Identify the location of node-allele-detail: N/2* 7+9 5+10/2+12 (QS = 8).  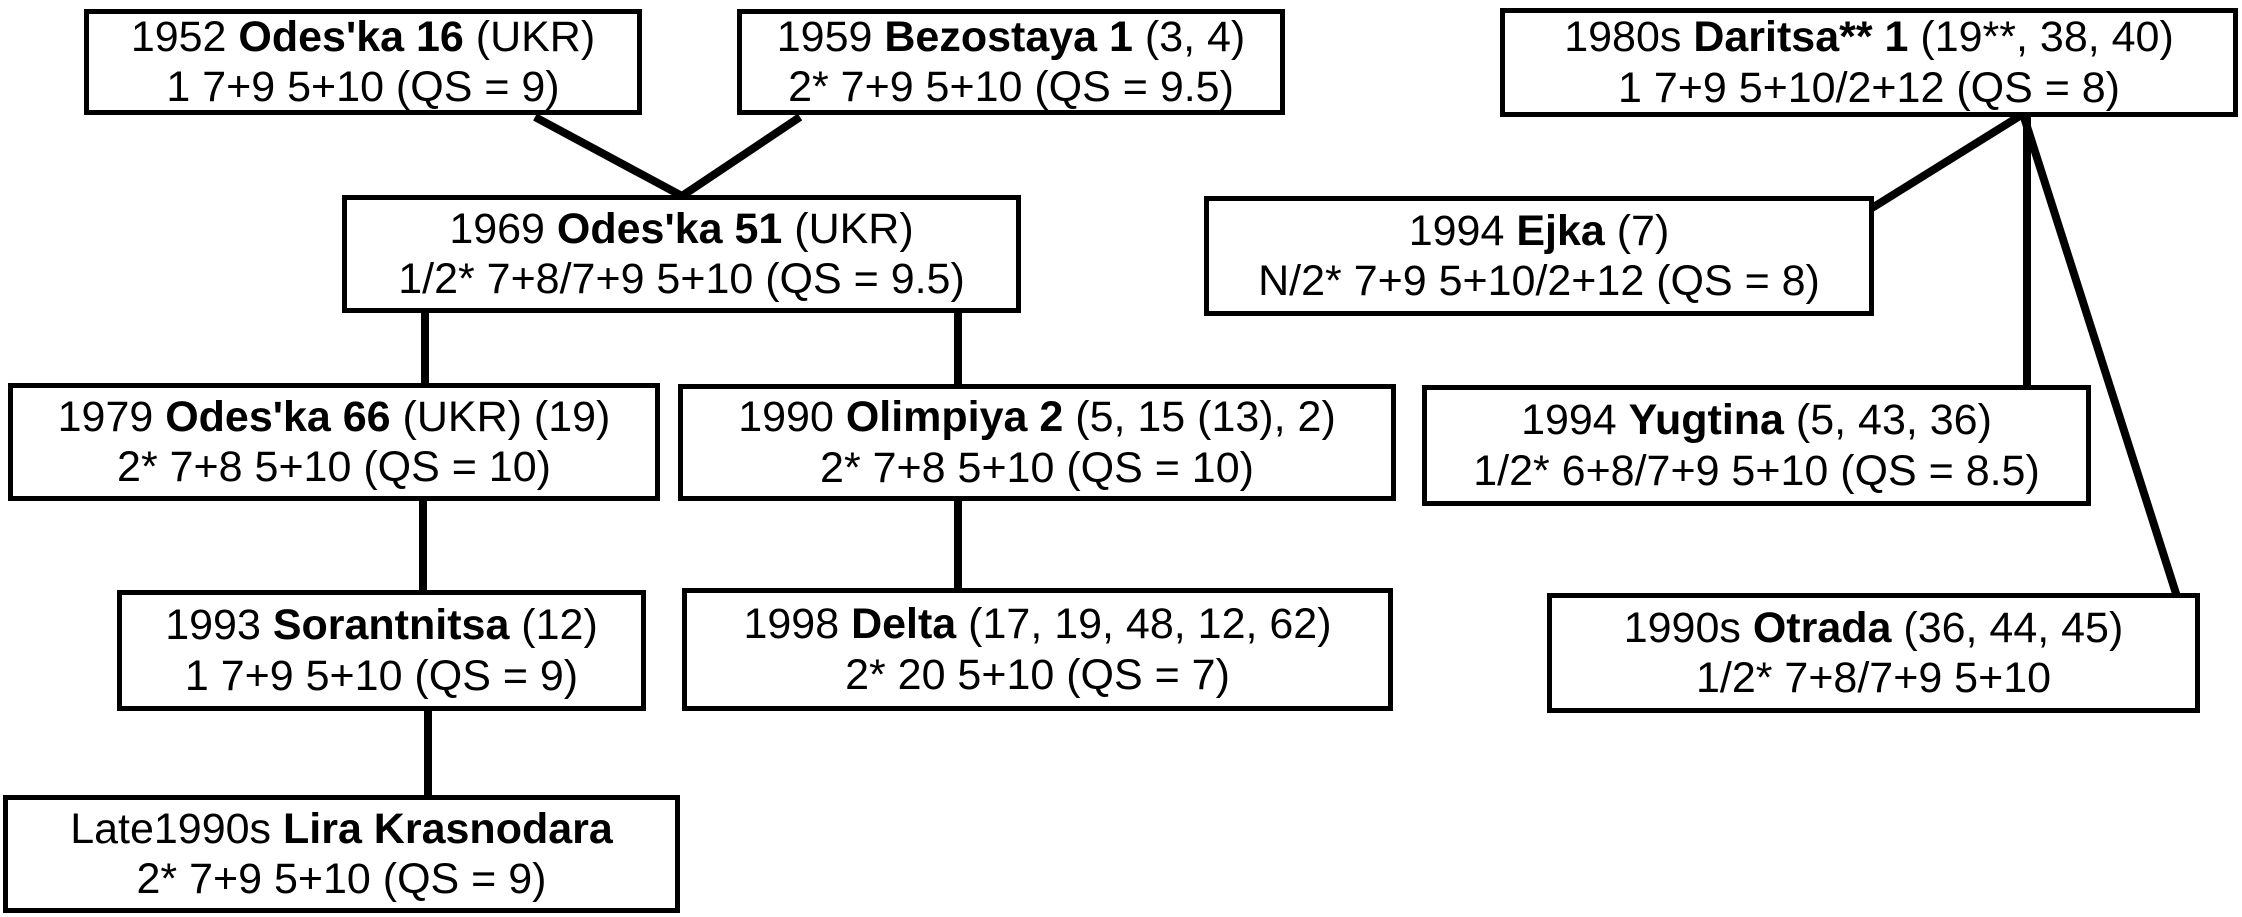
(1539, 281).